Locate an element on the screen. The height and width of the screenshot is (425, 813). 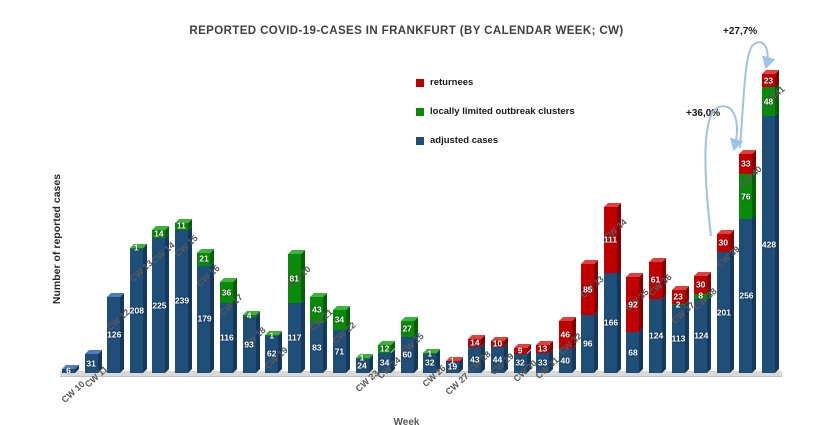
segment-returnees: 33 is located at coordinates (746, 164).